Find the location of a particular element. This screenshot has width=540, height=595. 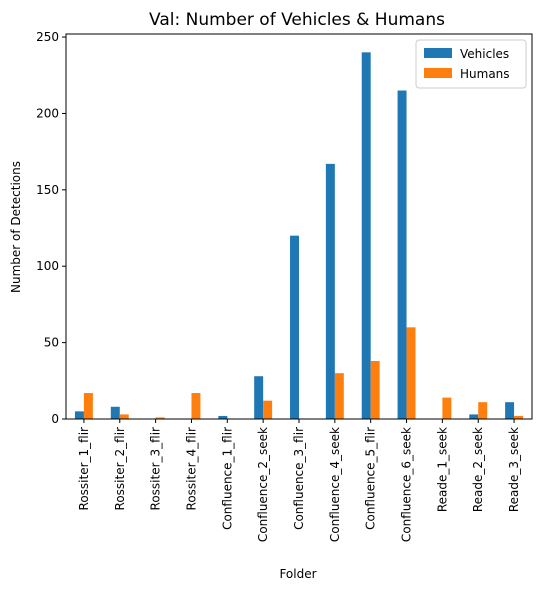

x-axis-label: Folder is located at coordinates (297, 574).